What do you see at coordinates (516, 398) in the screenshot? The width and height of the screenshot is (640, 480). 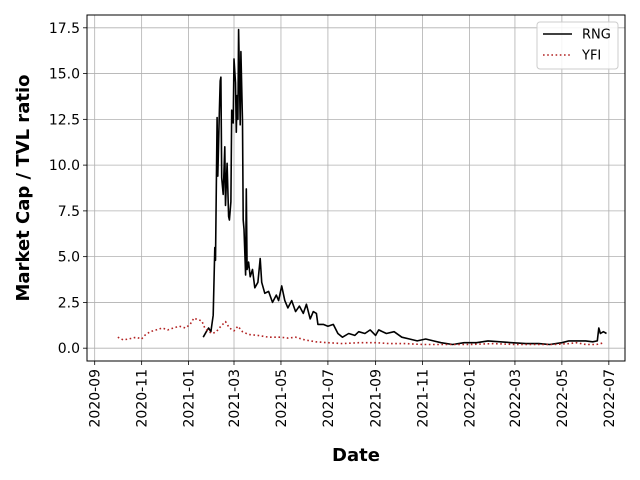 I see `x-tick-label: 2022-03` at bounding box center [516, 398].